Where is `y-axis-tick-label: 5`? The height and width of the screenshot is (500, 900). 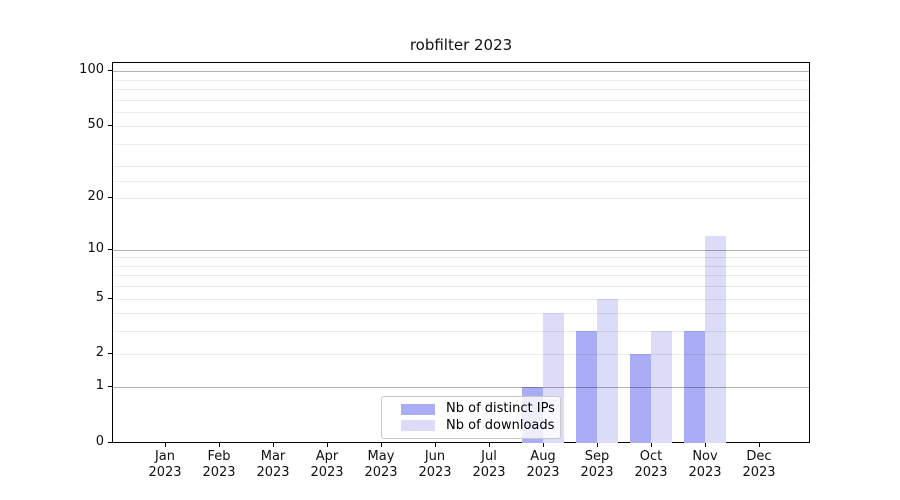 y-axis-tick-label: 5 is located at coordinates (99, 297).